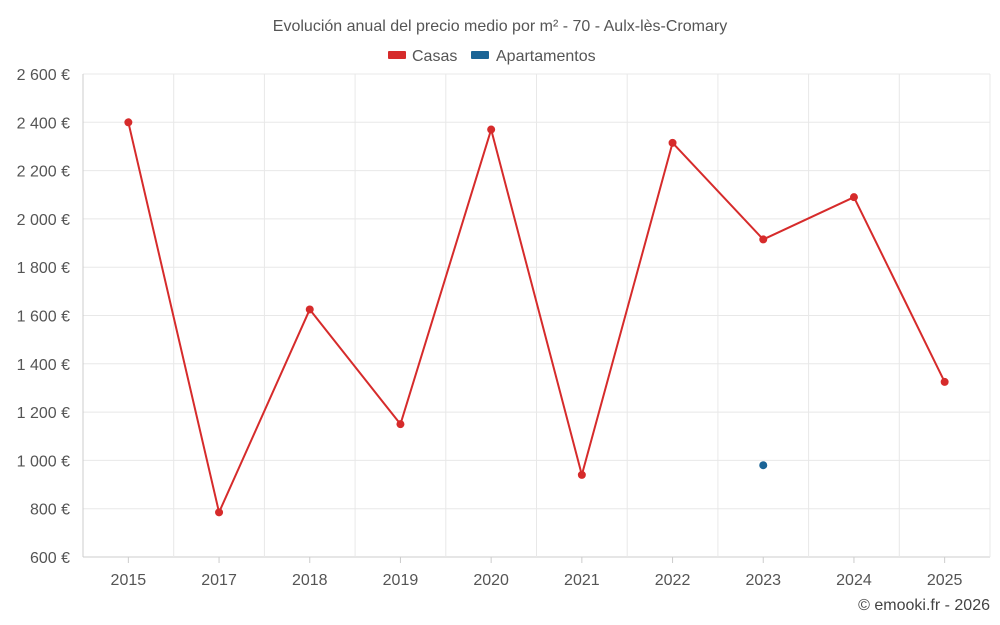  Describe the element at coordinates (401, 580) in the screenshot. I see `x-tick-label: 2019` at that location.